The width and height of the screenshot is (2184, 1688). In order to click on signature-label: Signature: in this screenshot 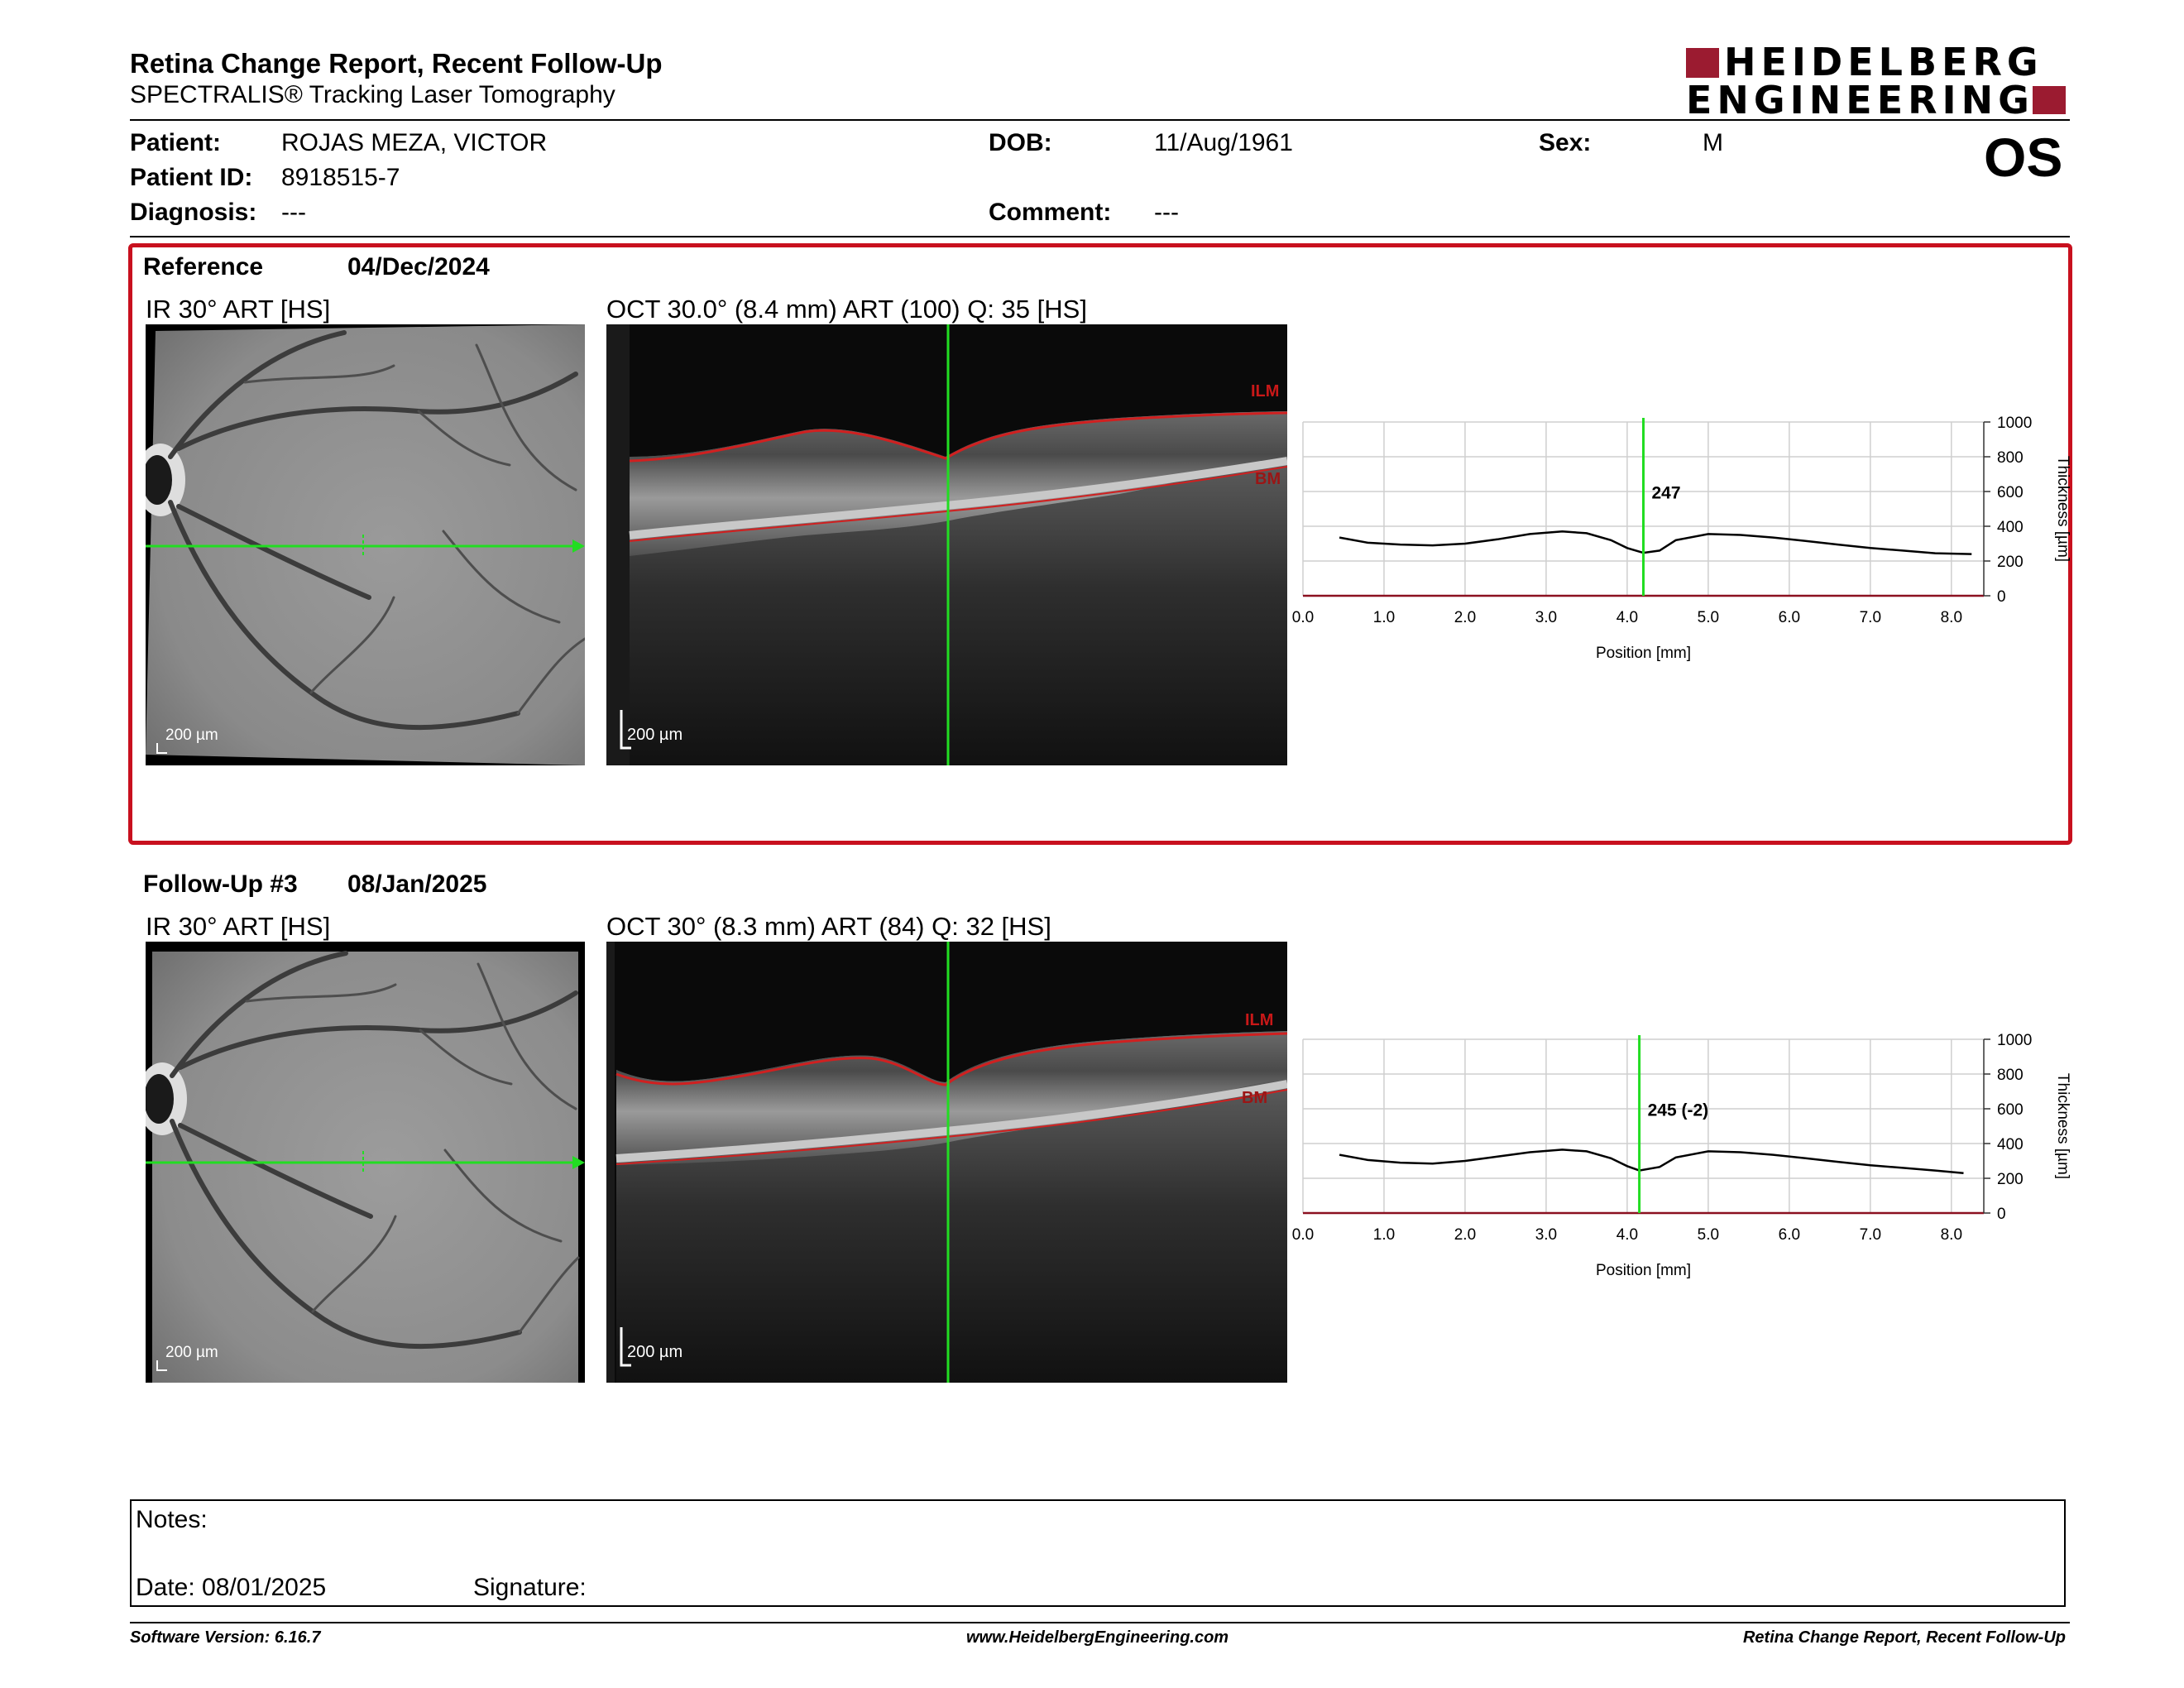, I will do `click(530, 1587)`.